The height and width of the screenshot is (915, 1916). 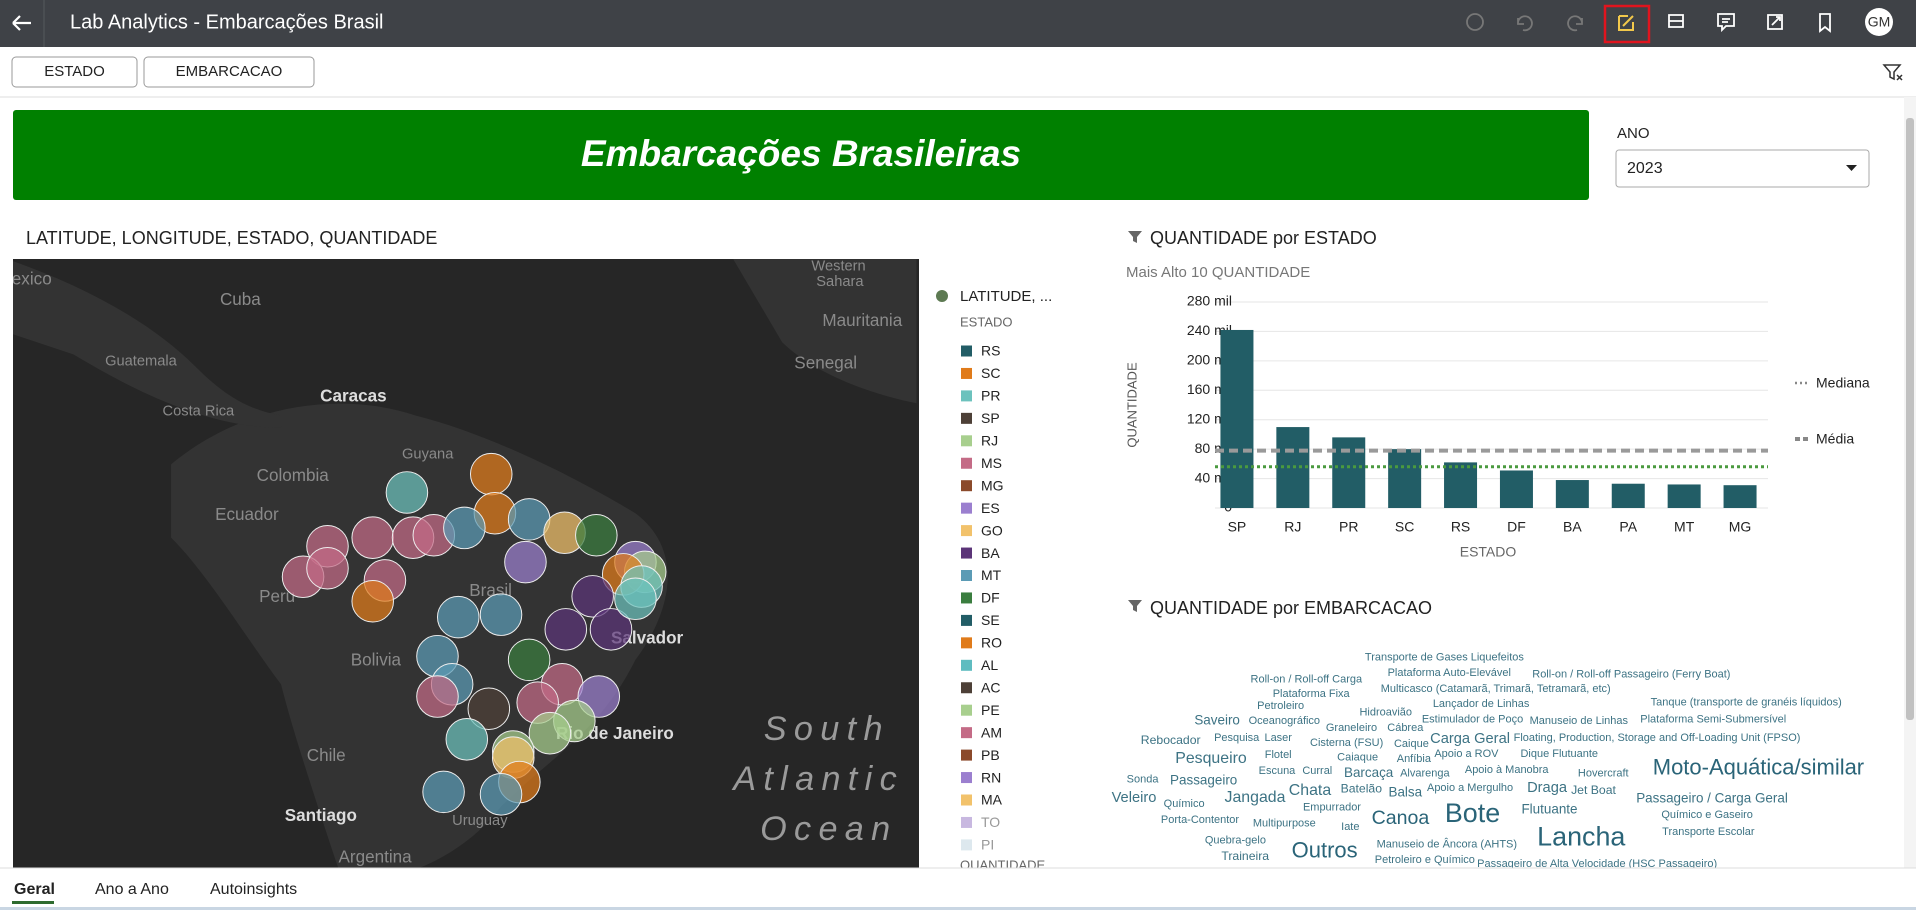 What do you see at coordinates (827, 729) in the screenshot?
I see `map-label: South` at bounding box center [827, 729].